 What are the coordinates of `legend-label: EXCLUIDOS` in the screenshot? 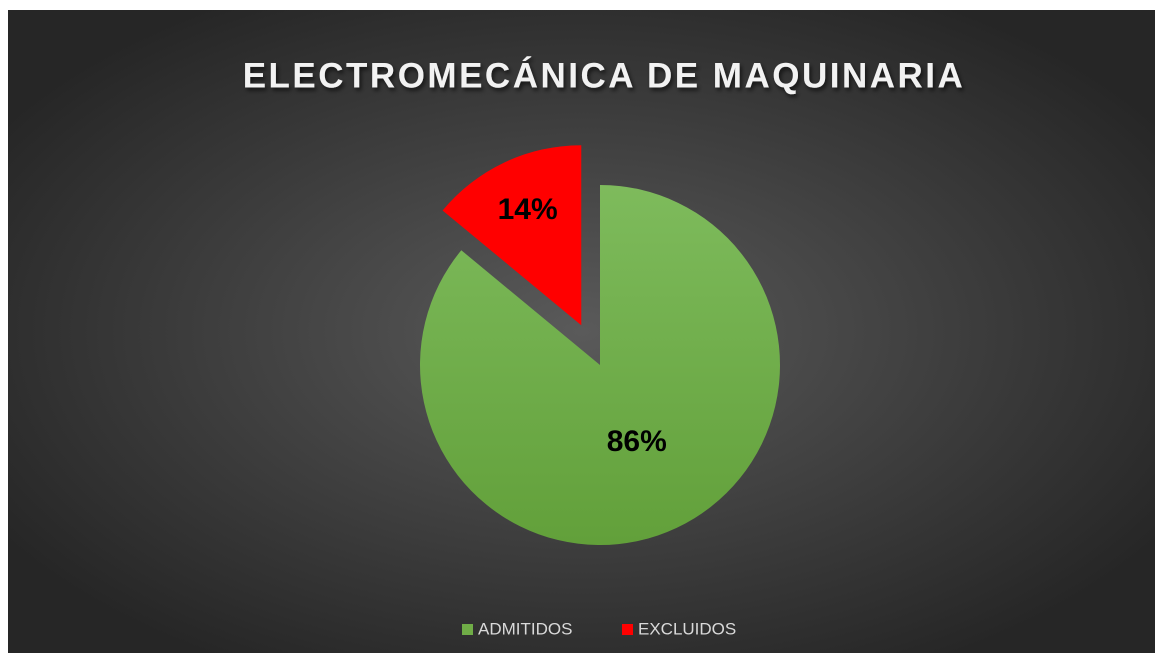 It's located at (687, 628).